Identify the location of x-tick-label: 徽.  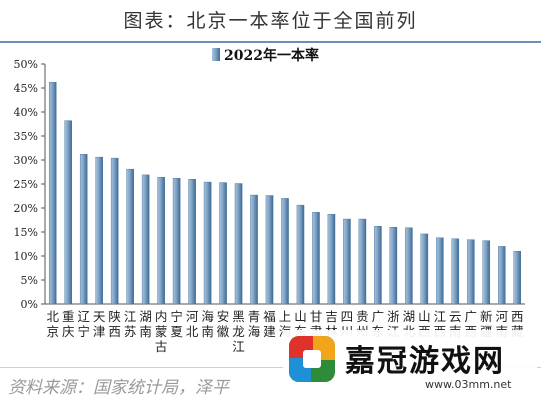
(223, 331).